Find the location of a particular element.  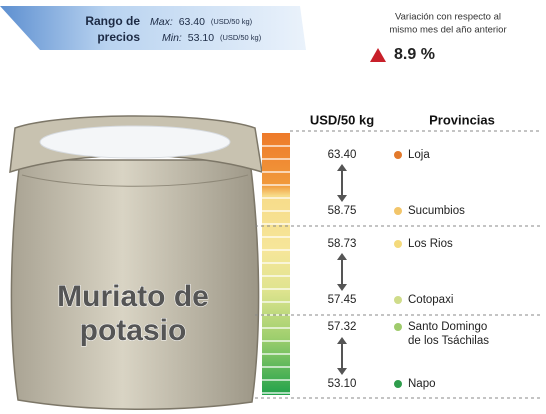

variation-caption: Variación con respecto al is located at coordinates (448, 17).